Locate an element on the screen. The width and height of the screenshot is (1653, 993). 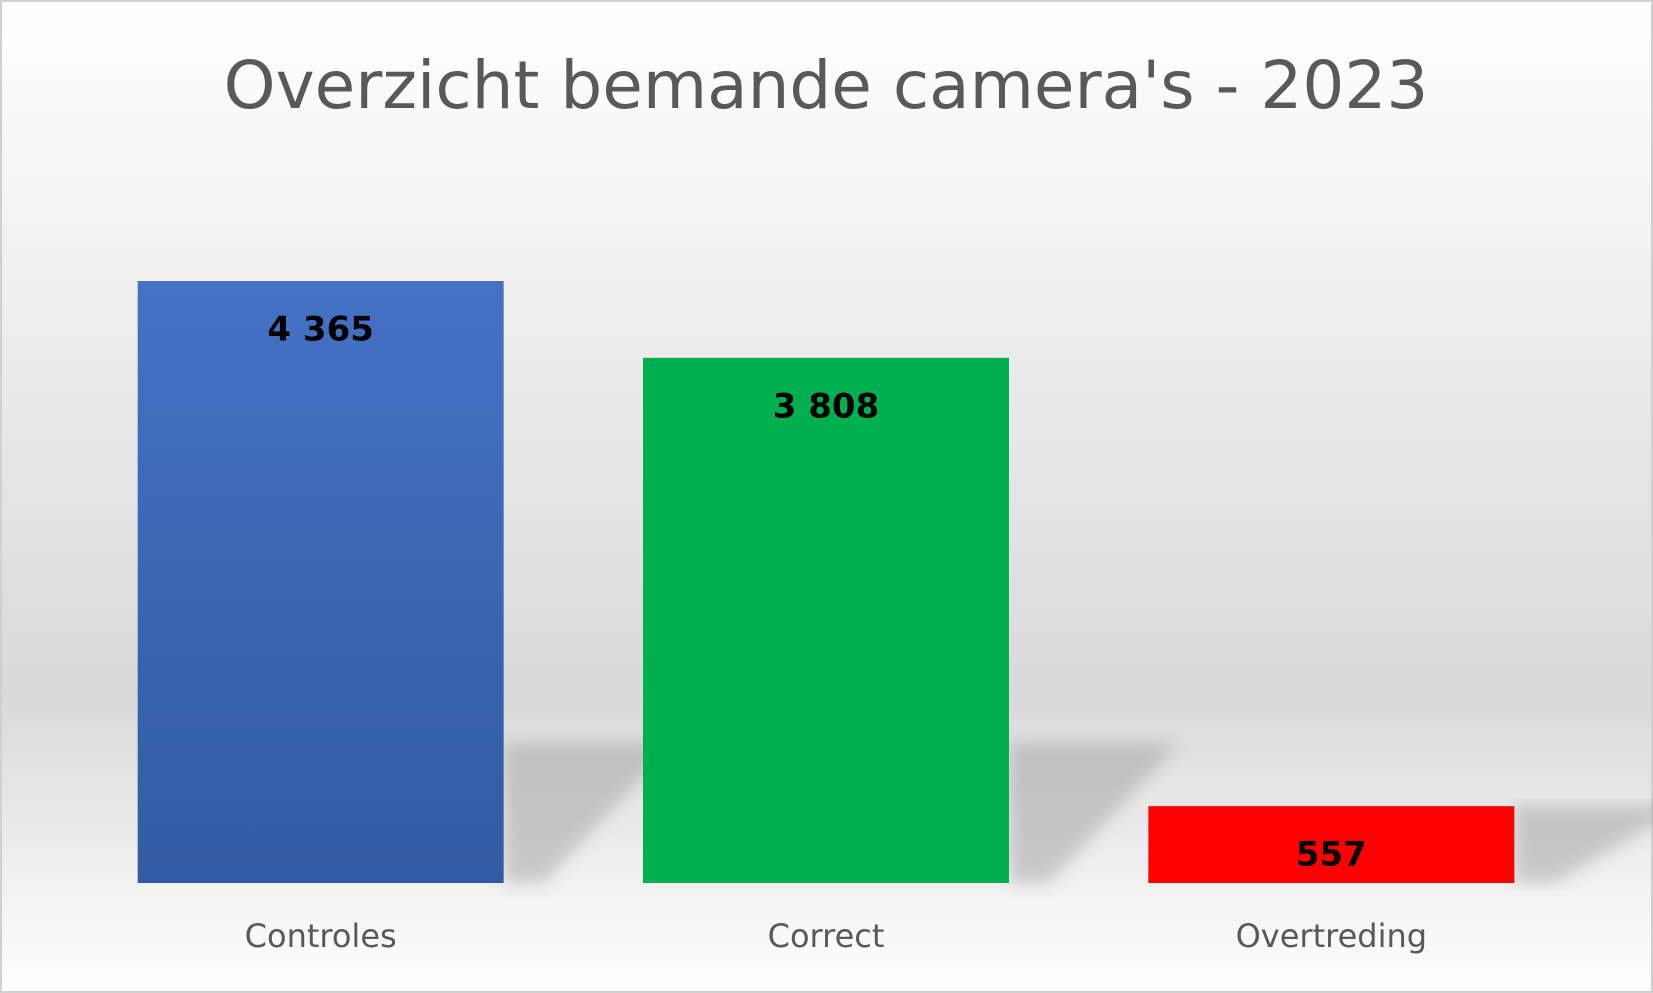
chart-title: Overzicht bemande camera's - 2023 is located at coordinates (826, 85).